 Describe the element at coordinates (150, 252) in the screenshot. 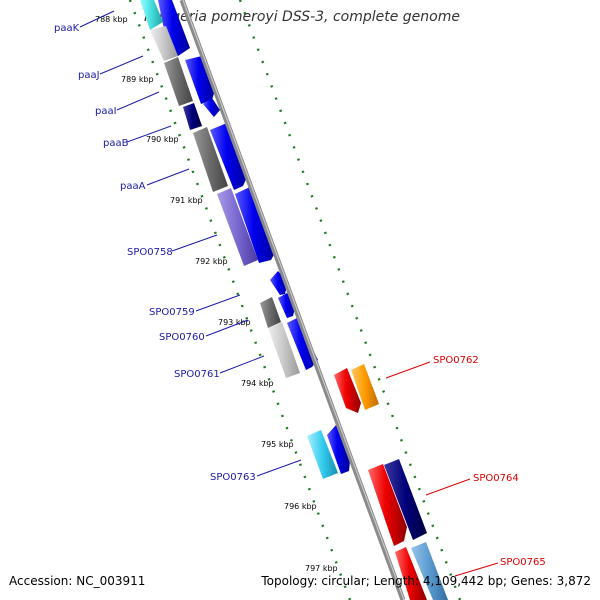

I see `gene-label-SPO0758: SPO0758` at that location.